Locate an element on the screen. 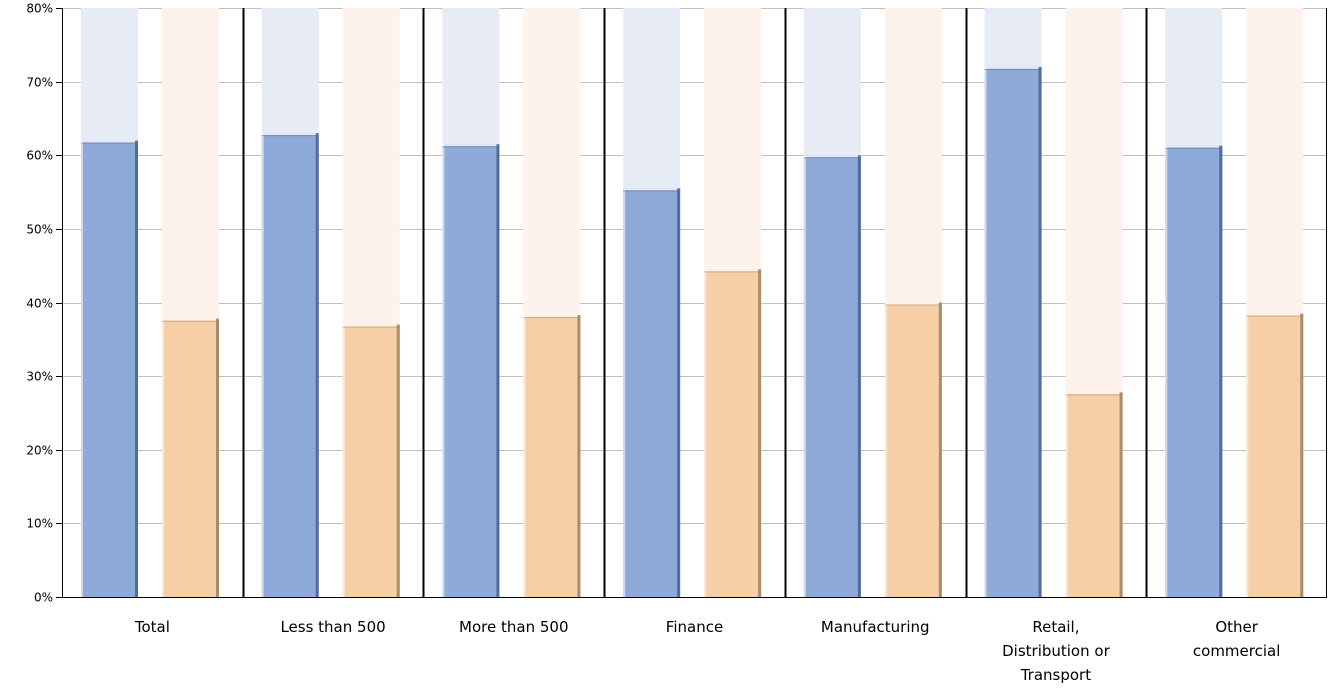 Image resolution: width=1334 pixels, height=697 pixels. category-label-line: commercial is located at coordinates (1237, 651).